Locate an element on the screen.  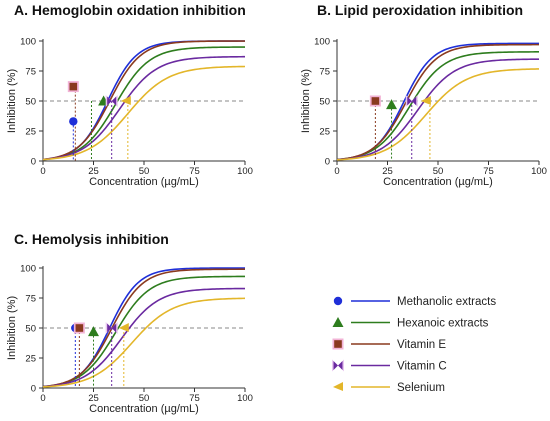
panel-2-marker-selenium-shape is located at coordinates (123, 327).